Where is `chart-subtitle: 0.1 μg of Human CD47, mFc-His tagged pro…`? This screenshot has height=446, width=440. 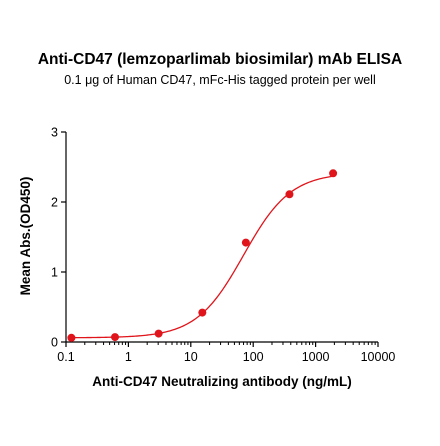
chart-subtitle: 0.1 μg of Human CD47, mFc-His tagged pro… is located at coordinates (220, 80).